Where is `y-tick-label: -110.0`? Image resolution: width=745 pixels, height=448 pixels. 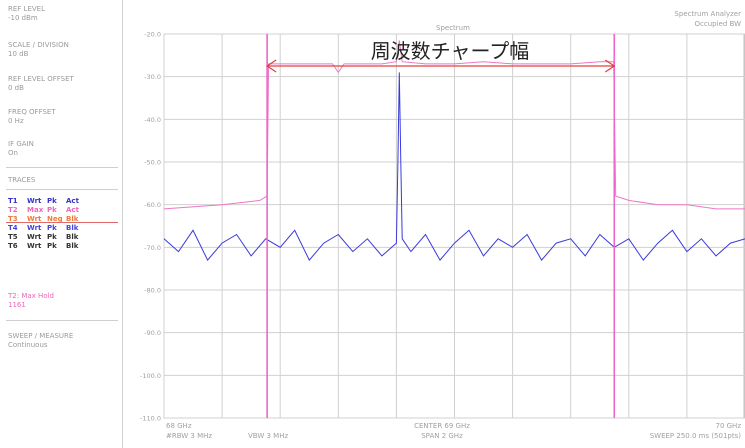
y-tick-label: -110.0 is located at coordinates (150, 419).